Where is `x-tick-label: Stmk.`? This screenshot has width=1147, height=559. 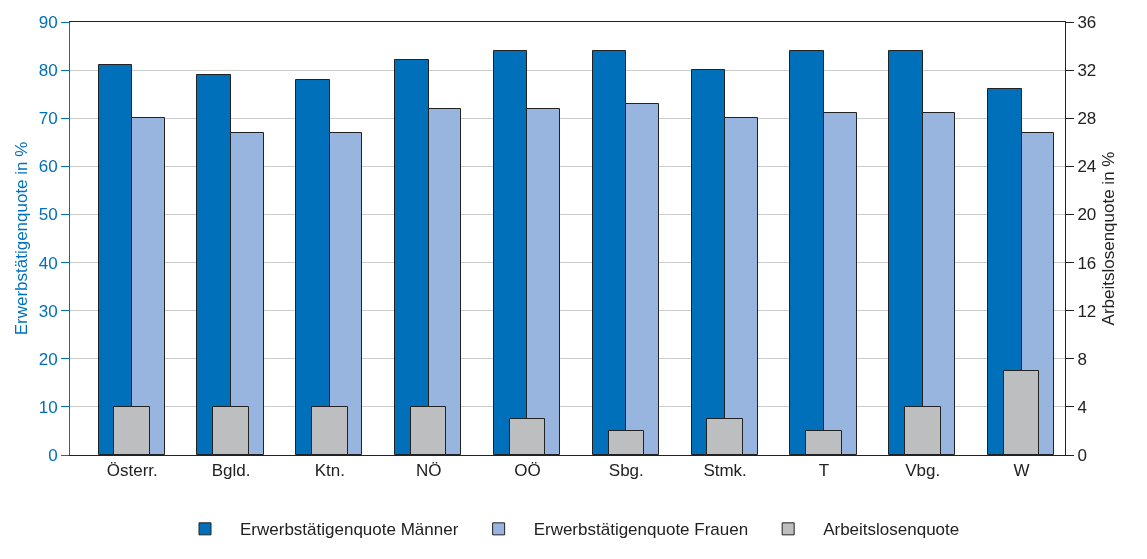 x-tick-label: Stmk. is located at coordinates (725, 471).